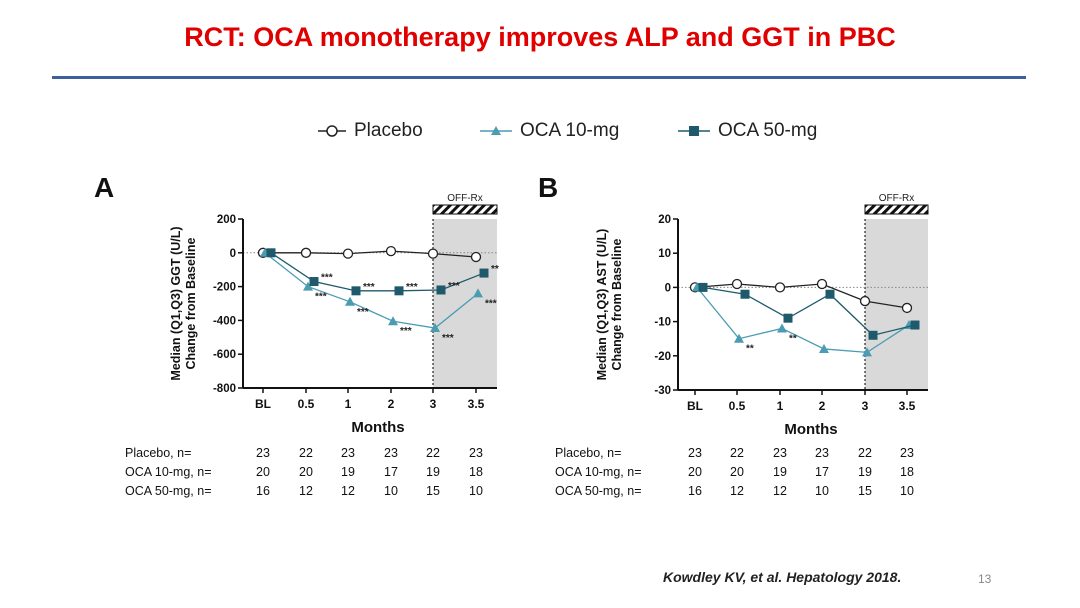  What do you see at coordinates (662, 357) in the screenshot?
I see `y-tick-label: -20` at bounding box center [662, 357].